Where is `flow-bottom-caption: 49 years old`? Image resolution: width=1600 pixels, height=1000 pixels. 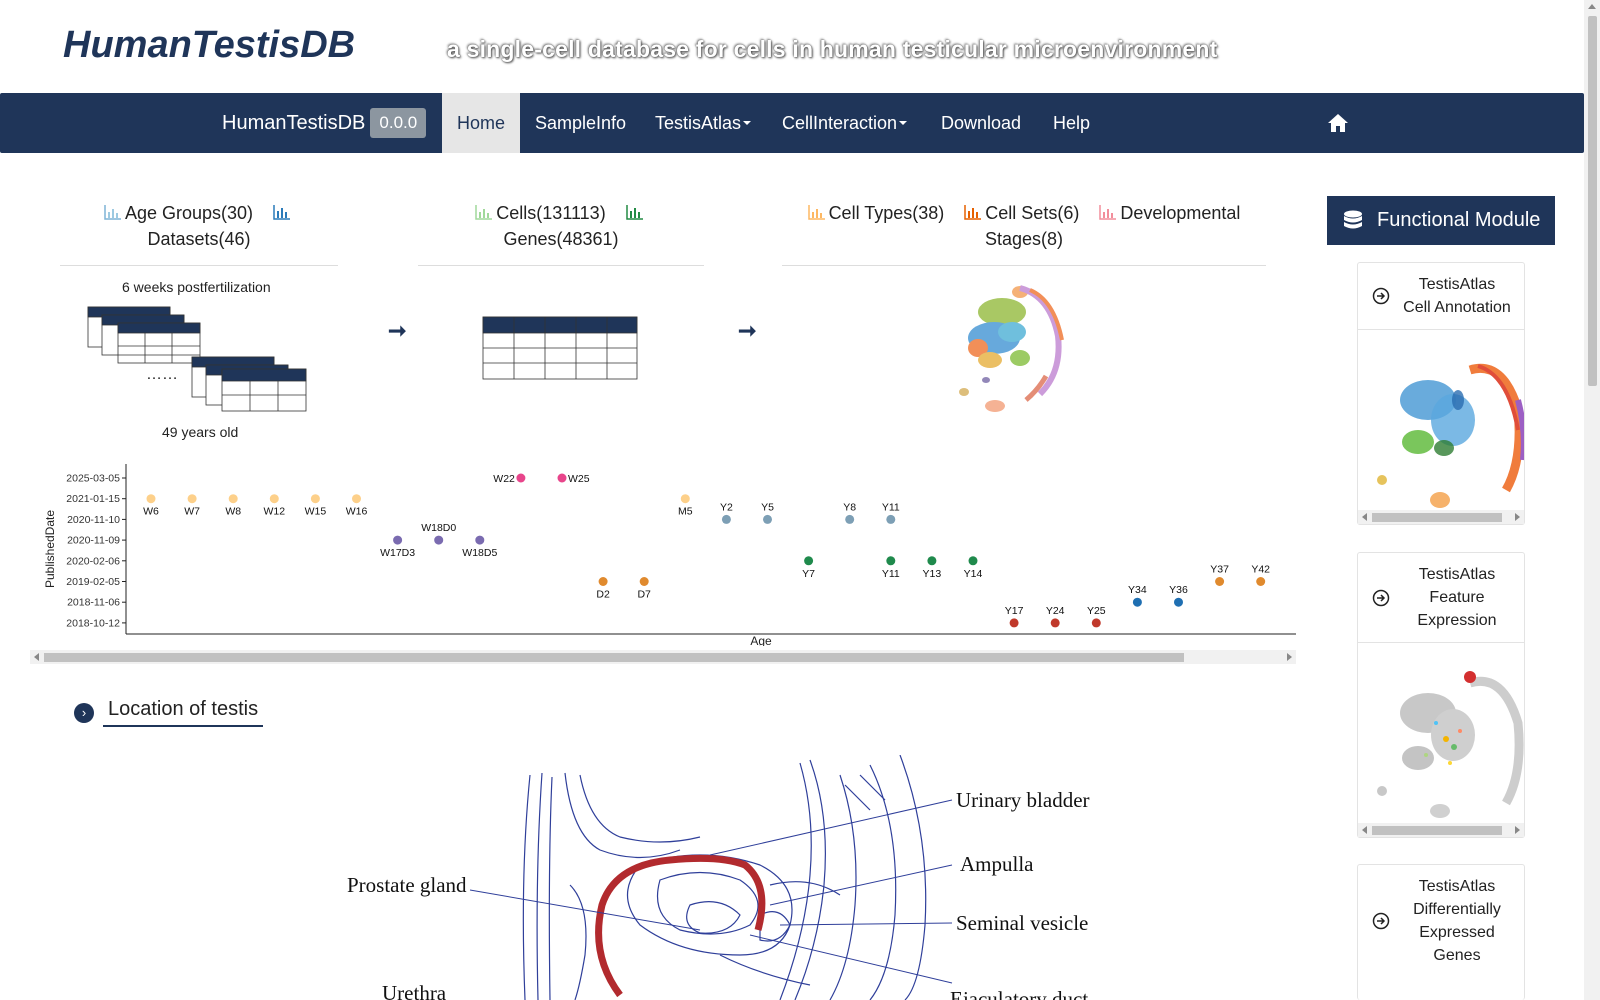 flow-bottom-caption: 49 years old is located at coordinates (200, 432).